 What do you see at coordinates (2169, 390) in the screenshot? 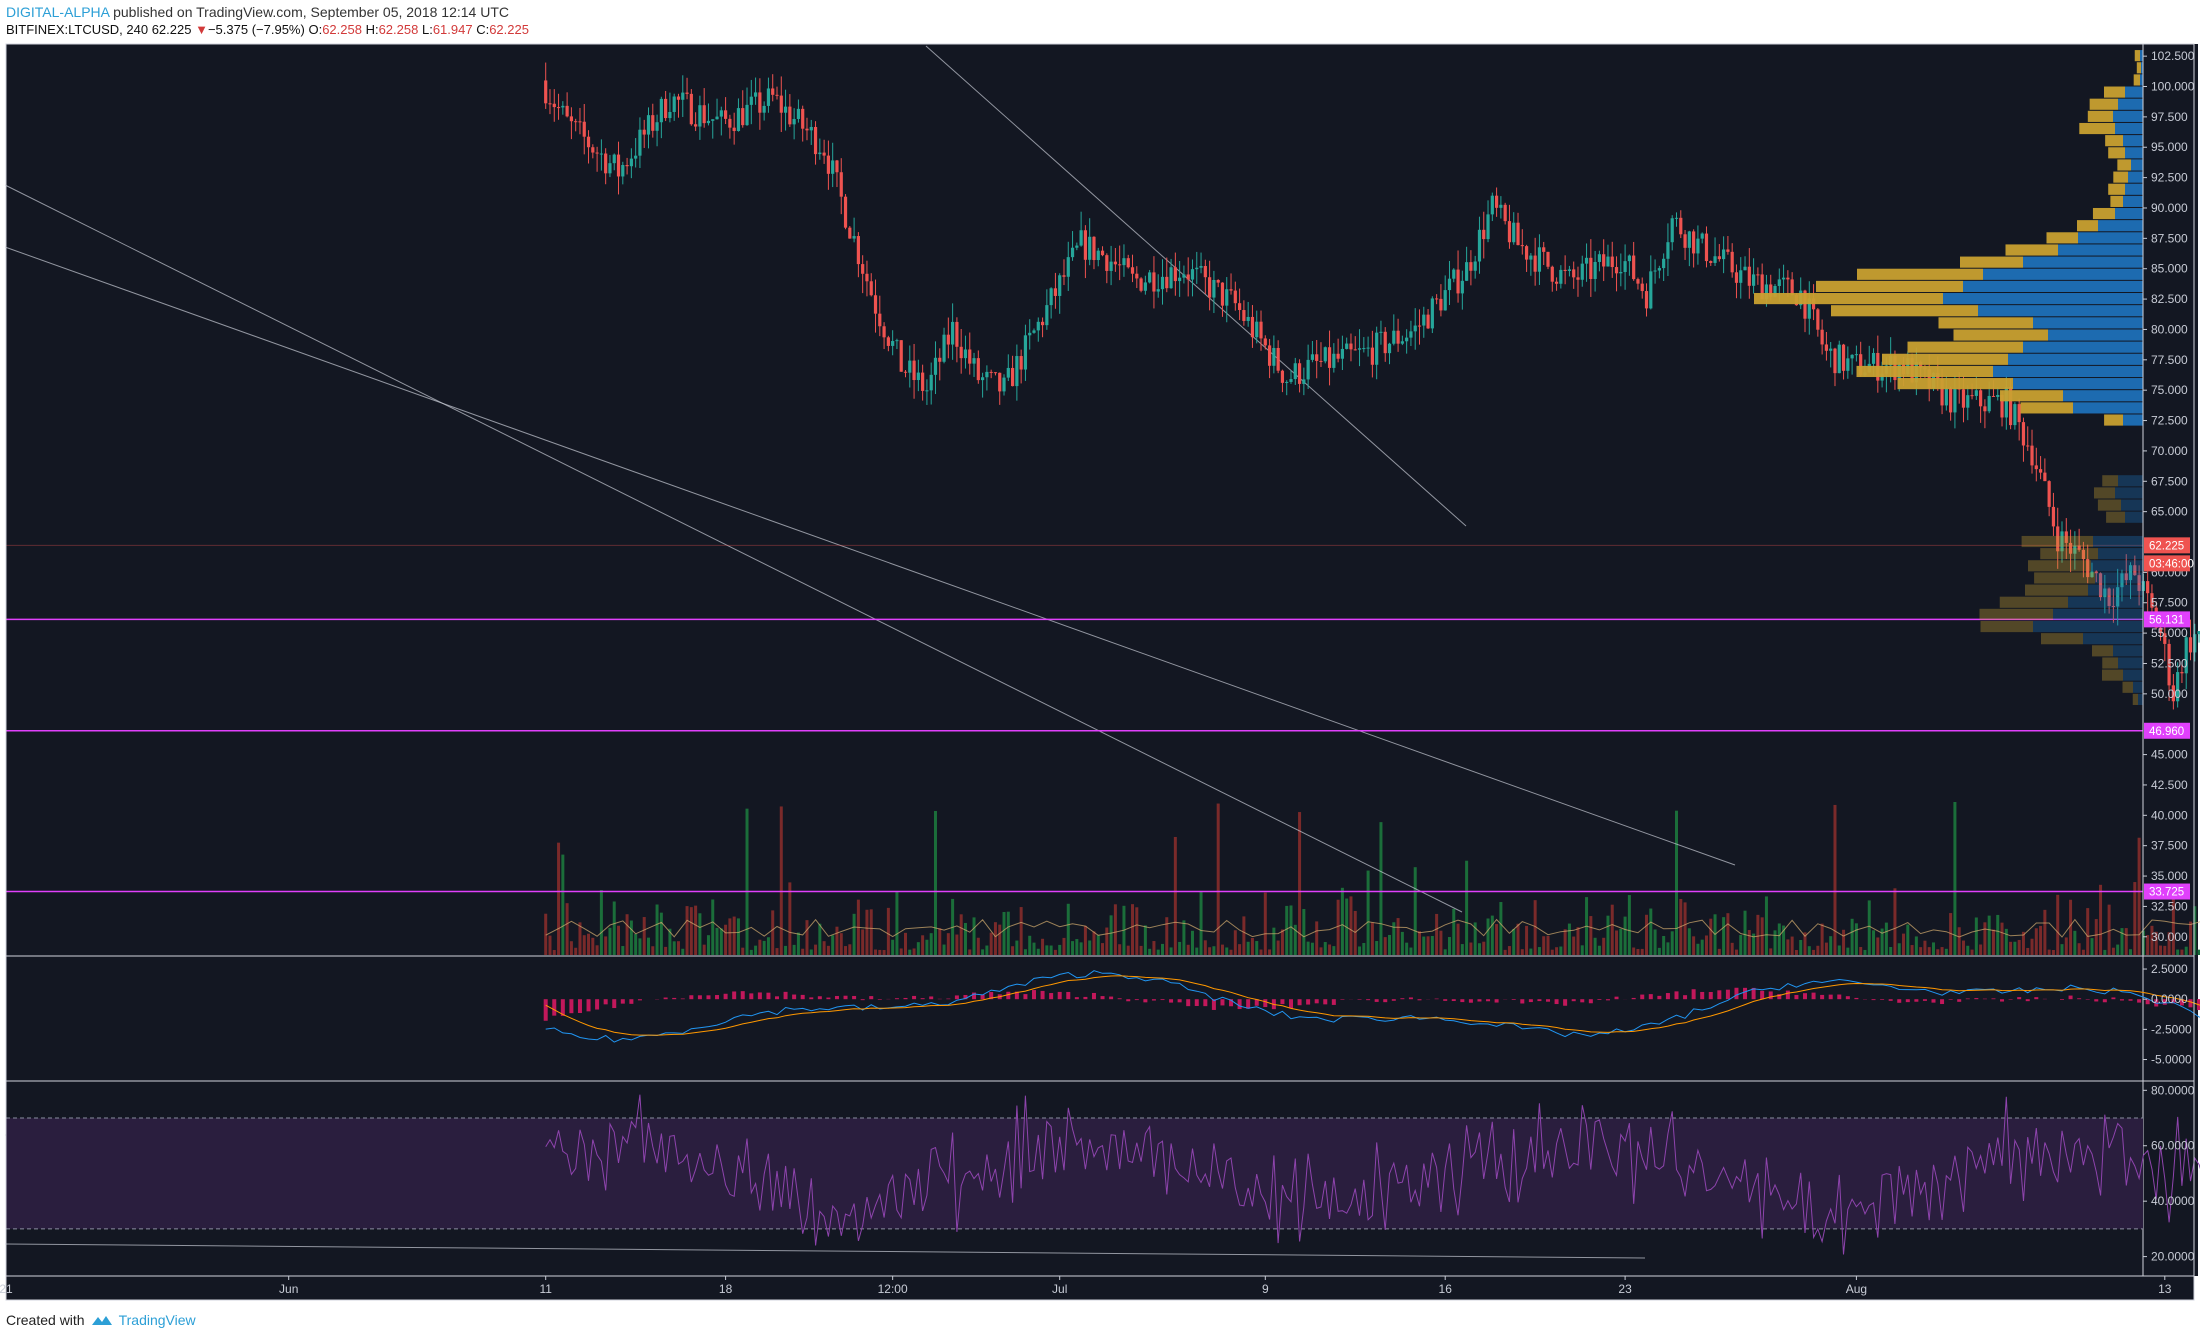
I see `price-tick-label: 75.000` at bounding box center [2169, 390].